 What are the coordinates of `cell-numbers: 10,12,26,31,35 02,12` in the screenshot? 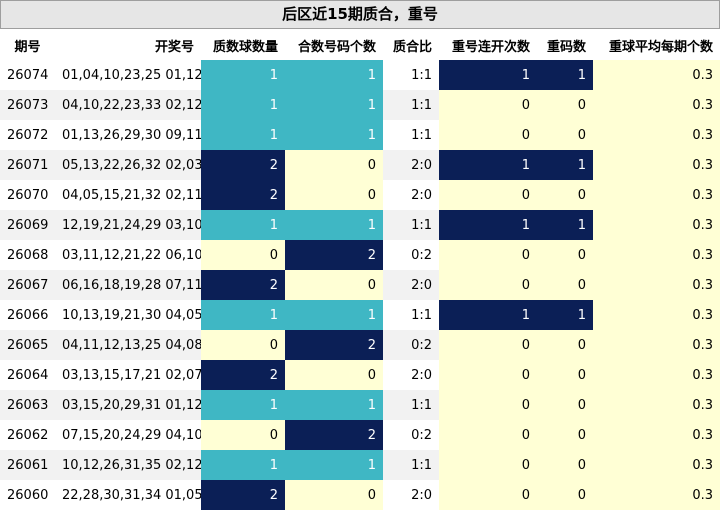 It's located at (128, 465).